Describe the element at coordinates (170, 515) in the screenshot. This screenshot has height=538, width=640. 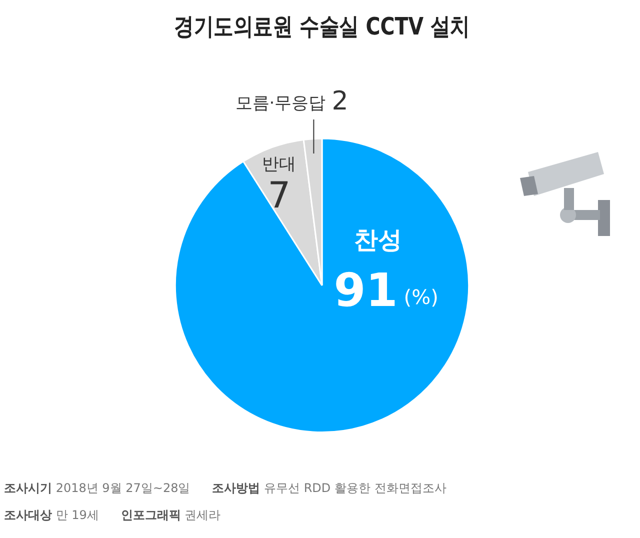
I see `text: 인포그래픽 권세라` at that location.